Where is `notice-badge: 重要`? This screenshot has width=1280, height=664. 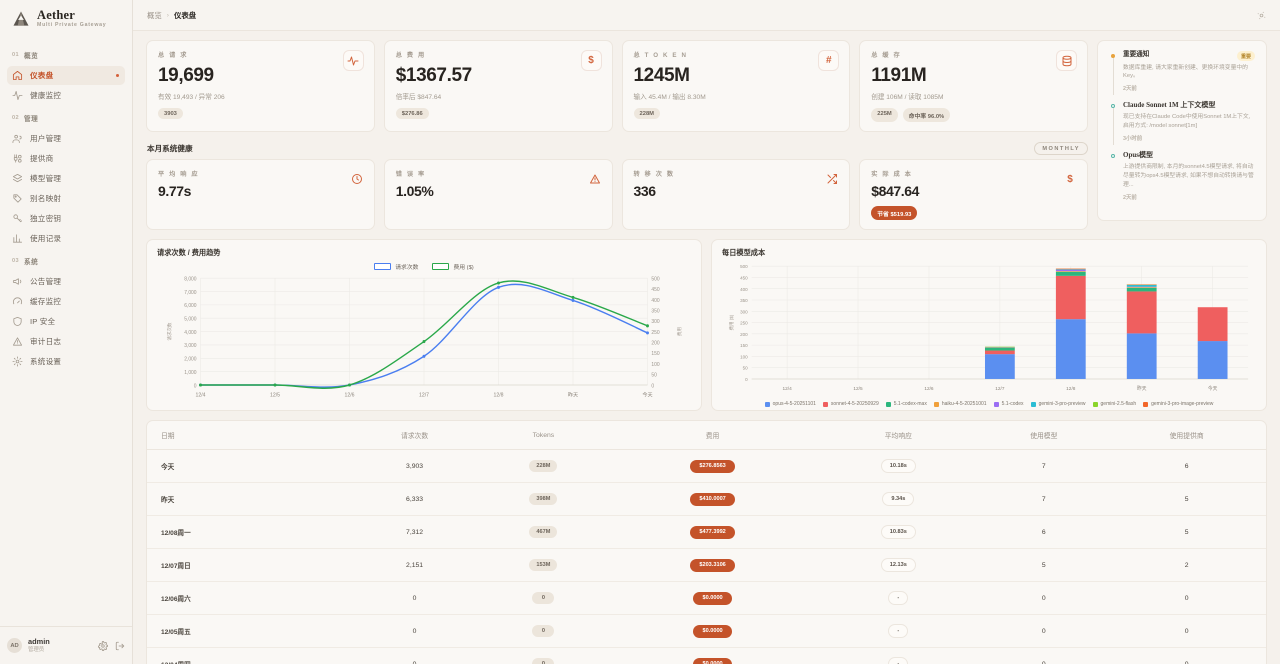
notice-badge: 重要 is located at coordinates (1245, 56).